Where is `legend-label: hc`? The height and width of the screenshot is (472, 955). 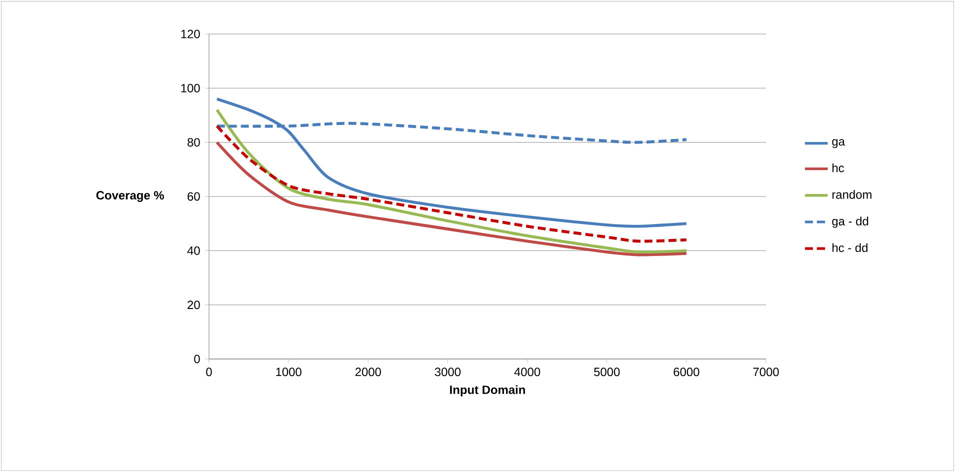 legend-label: hc is located at coordinates (838, 167).